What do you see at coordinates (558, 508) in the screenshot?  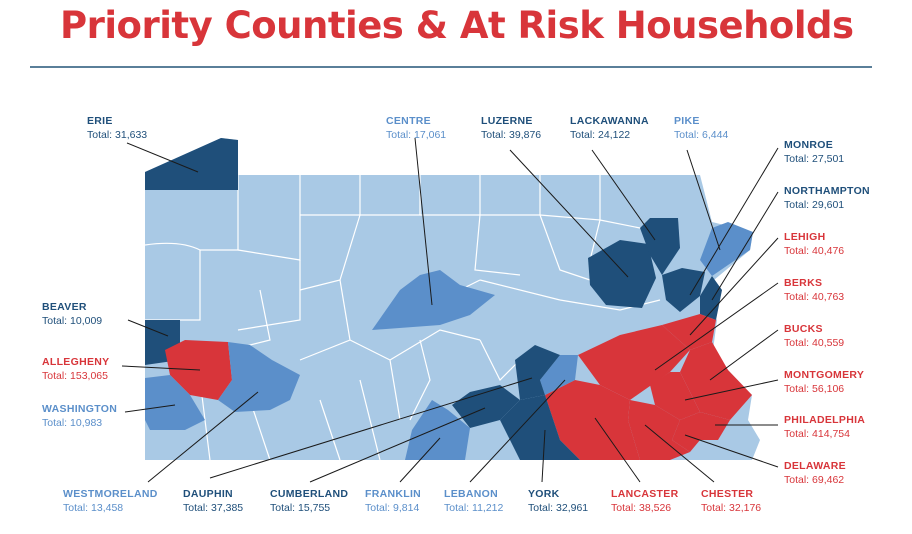 I see `label-york-total: Total: 32,961` at bounding box center [558, 508].